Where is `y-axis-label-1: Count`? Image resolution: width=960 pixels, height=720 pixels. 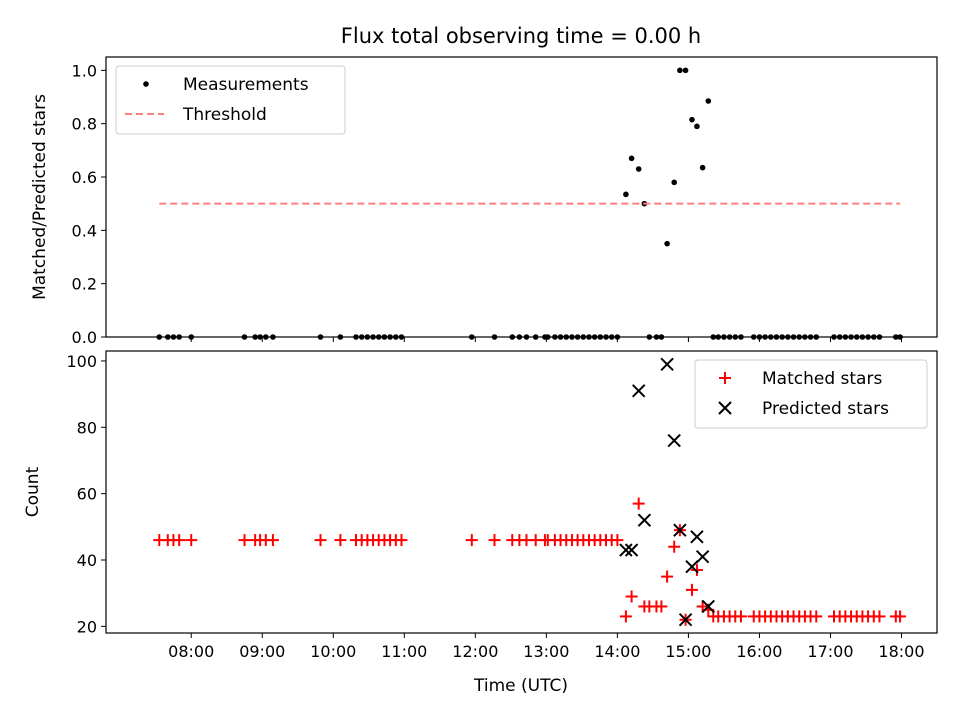
y-axis-label-1: Count is located at coordinates (33, 491).